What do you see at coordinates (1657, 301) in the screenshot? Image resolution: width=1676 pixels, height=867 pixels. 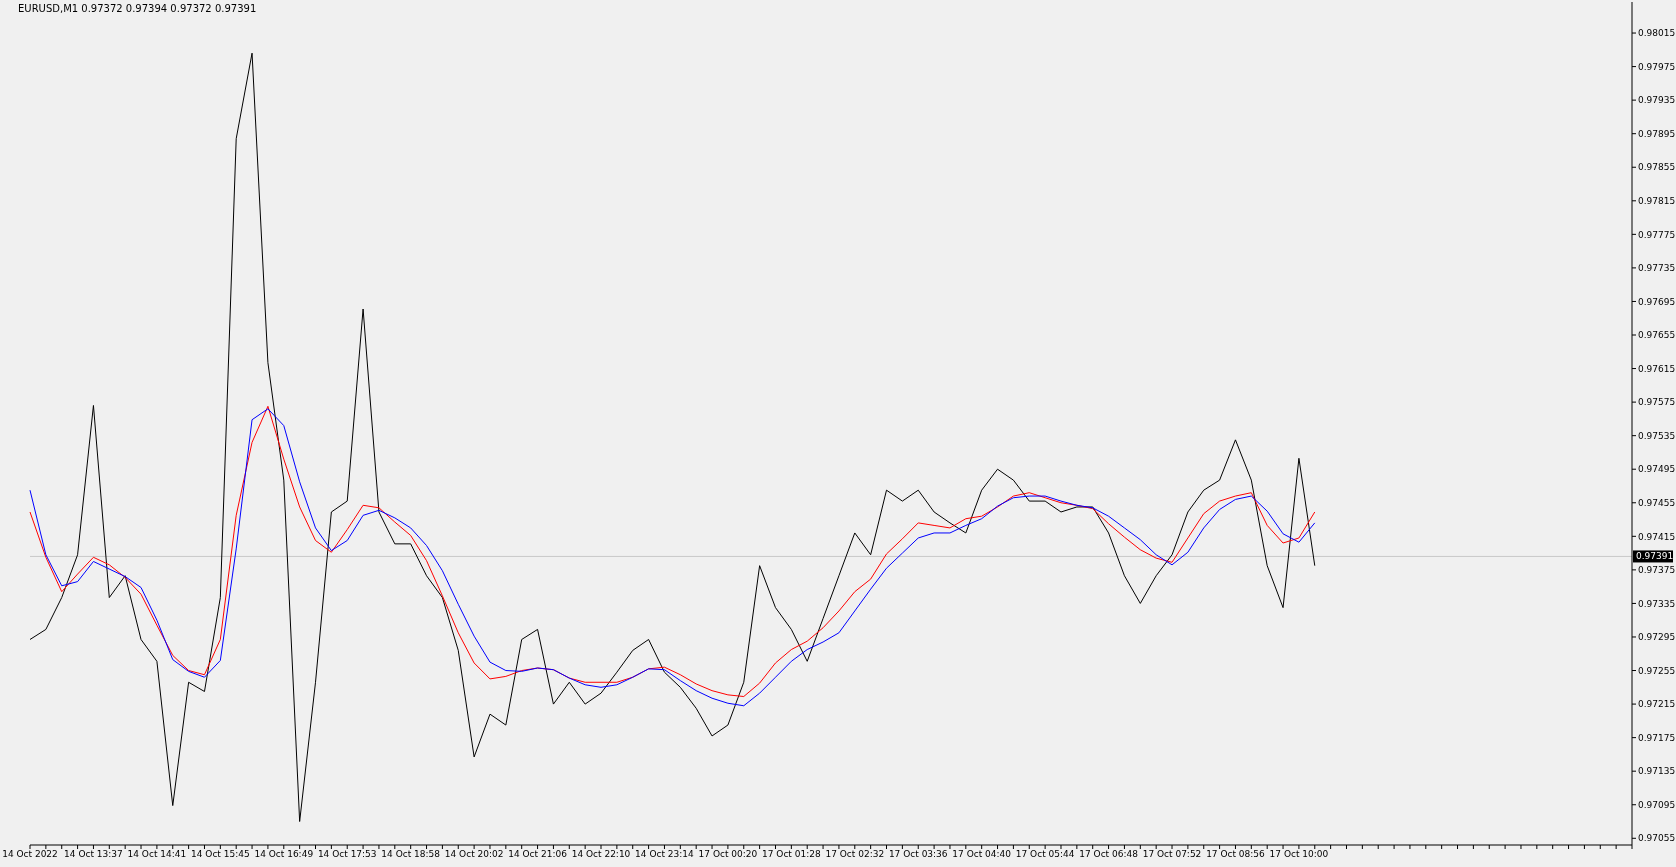 I see `y-tick-label: 0.97695` at bounding box center [1657, 301].